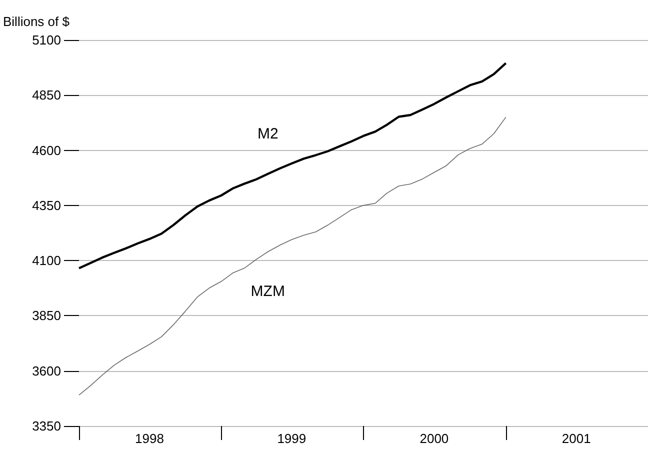 The image size is (649, 460). What do you see at coordinates (291, 438) in the screenshot?
I see `x-tick-label: 1999` at bounding box center [291, 438].